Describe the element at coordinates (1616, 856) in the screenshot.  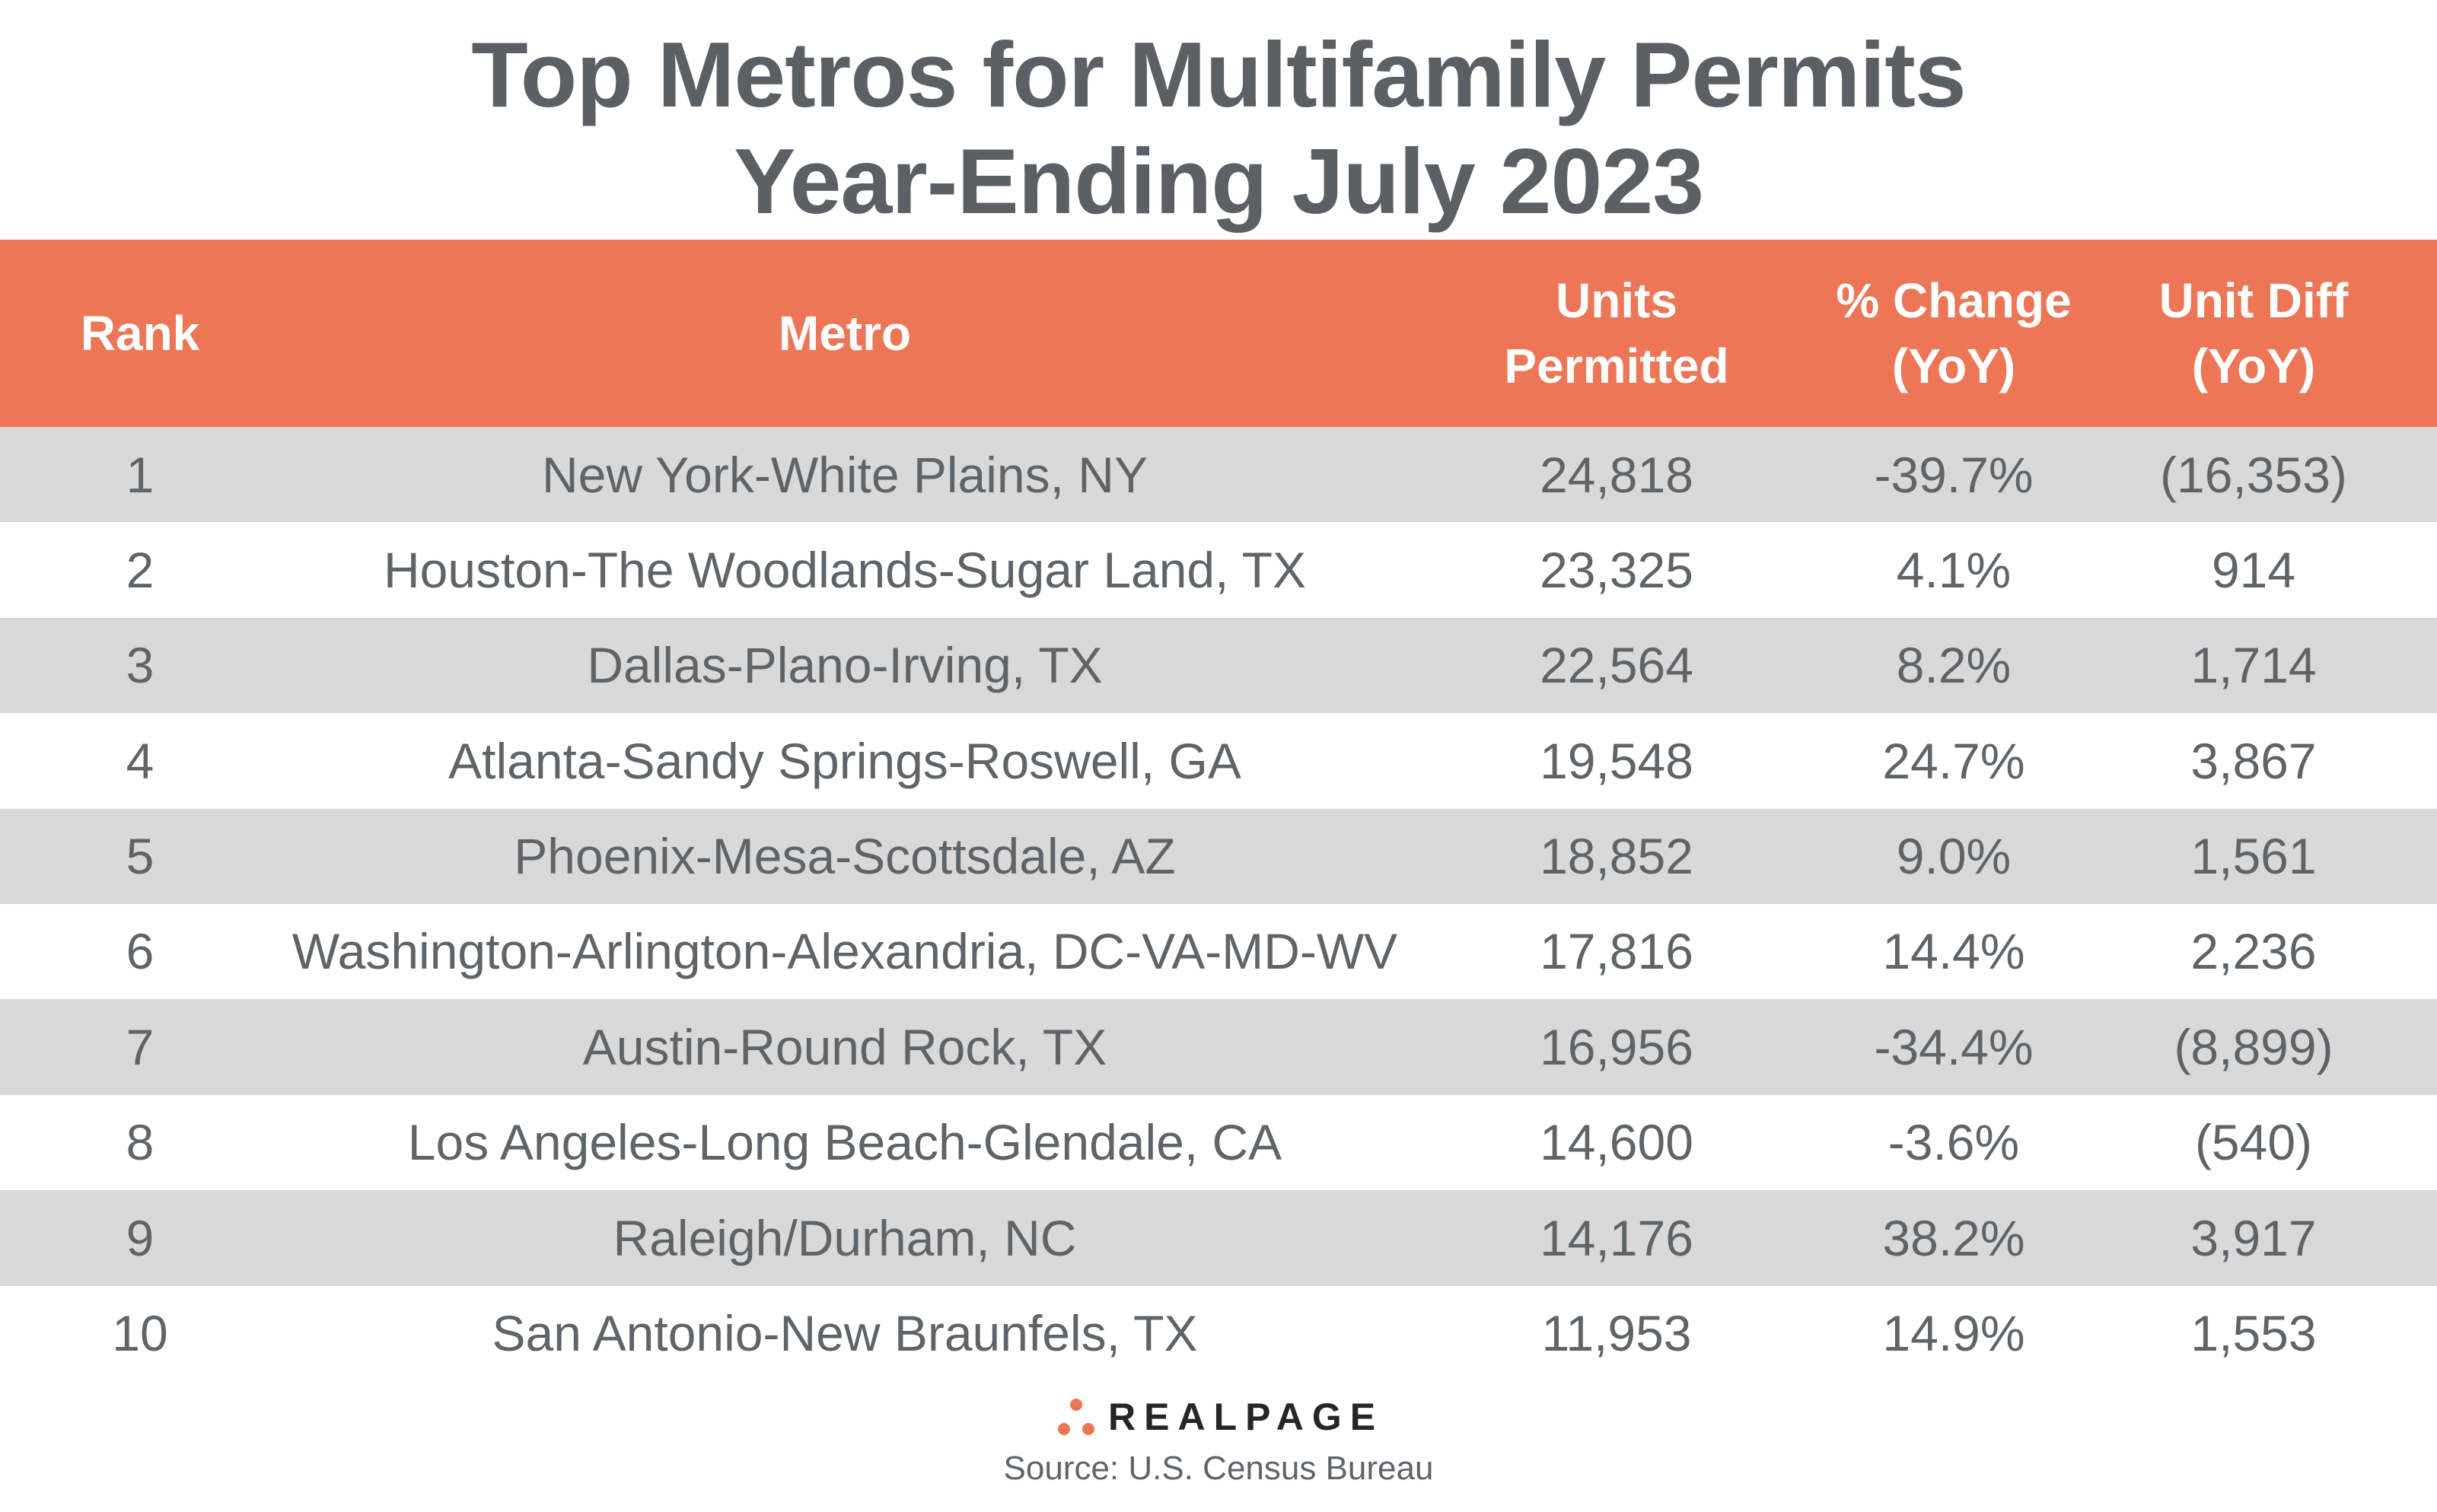
I see `cell-units-permitted: 18,852` at that location.